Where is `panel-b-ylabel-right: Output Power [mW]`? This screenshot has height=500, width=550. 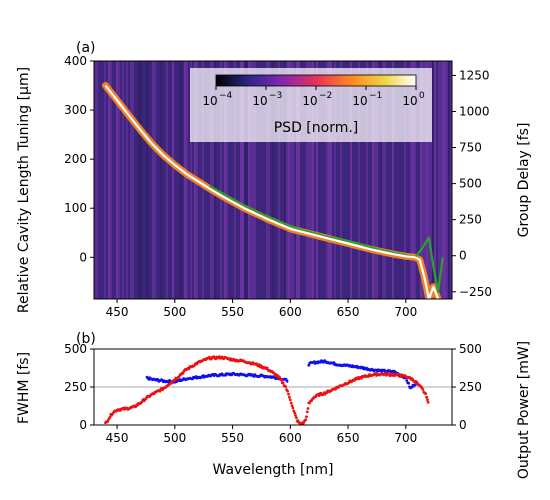
panel-b-ylabel-right: Output Power [mW] is located at coordinates (524, 410).